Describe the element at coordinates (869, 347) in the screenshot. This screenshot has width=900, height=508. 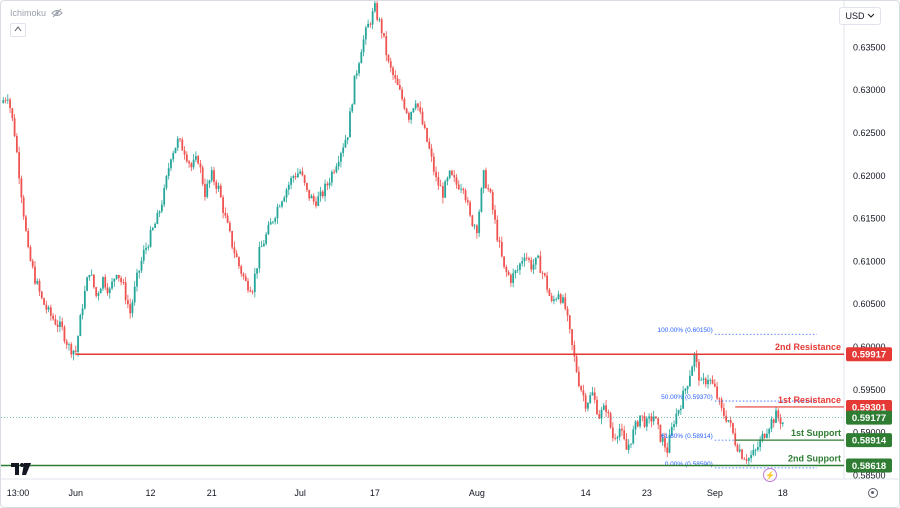
I see `y-tick-label: 0.60000` at that location.